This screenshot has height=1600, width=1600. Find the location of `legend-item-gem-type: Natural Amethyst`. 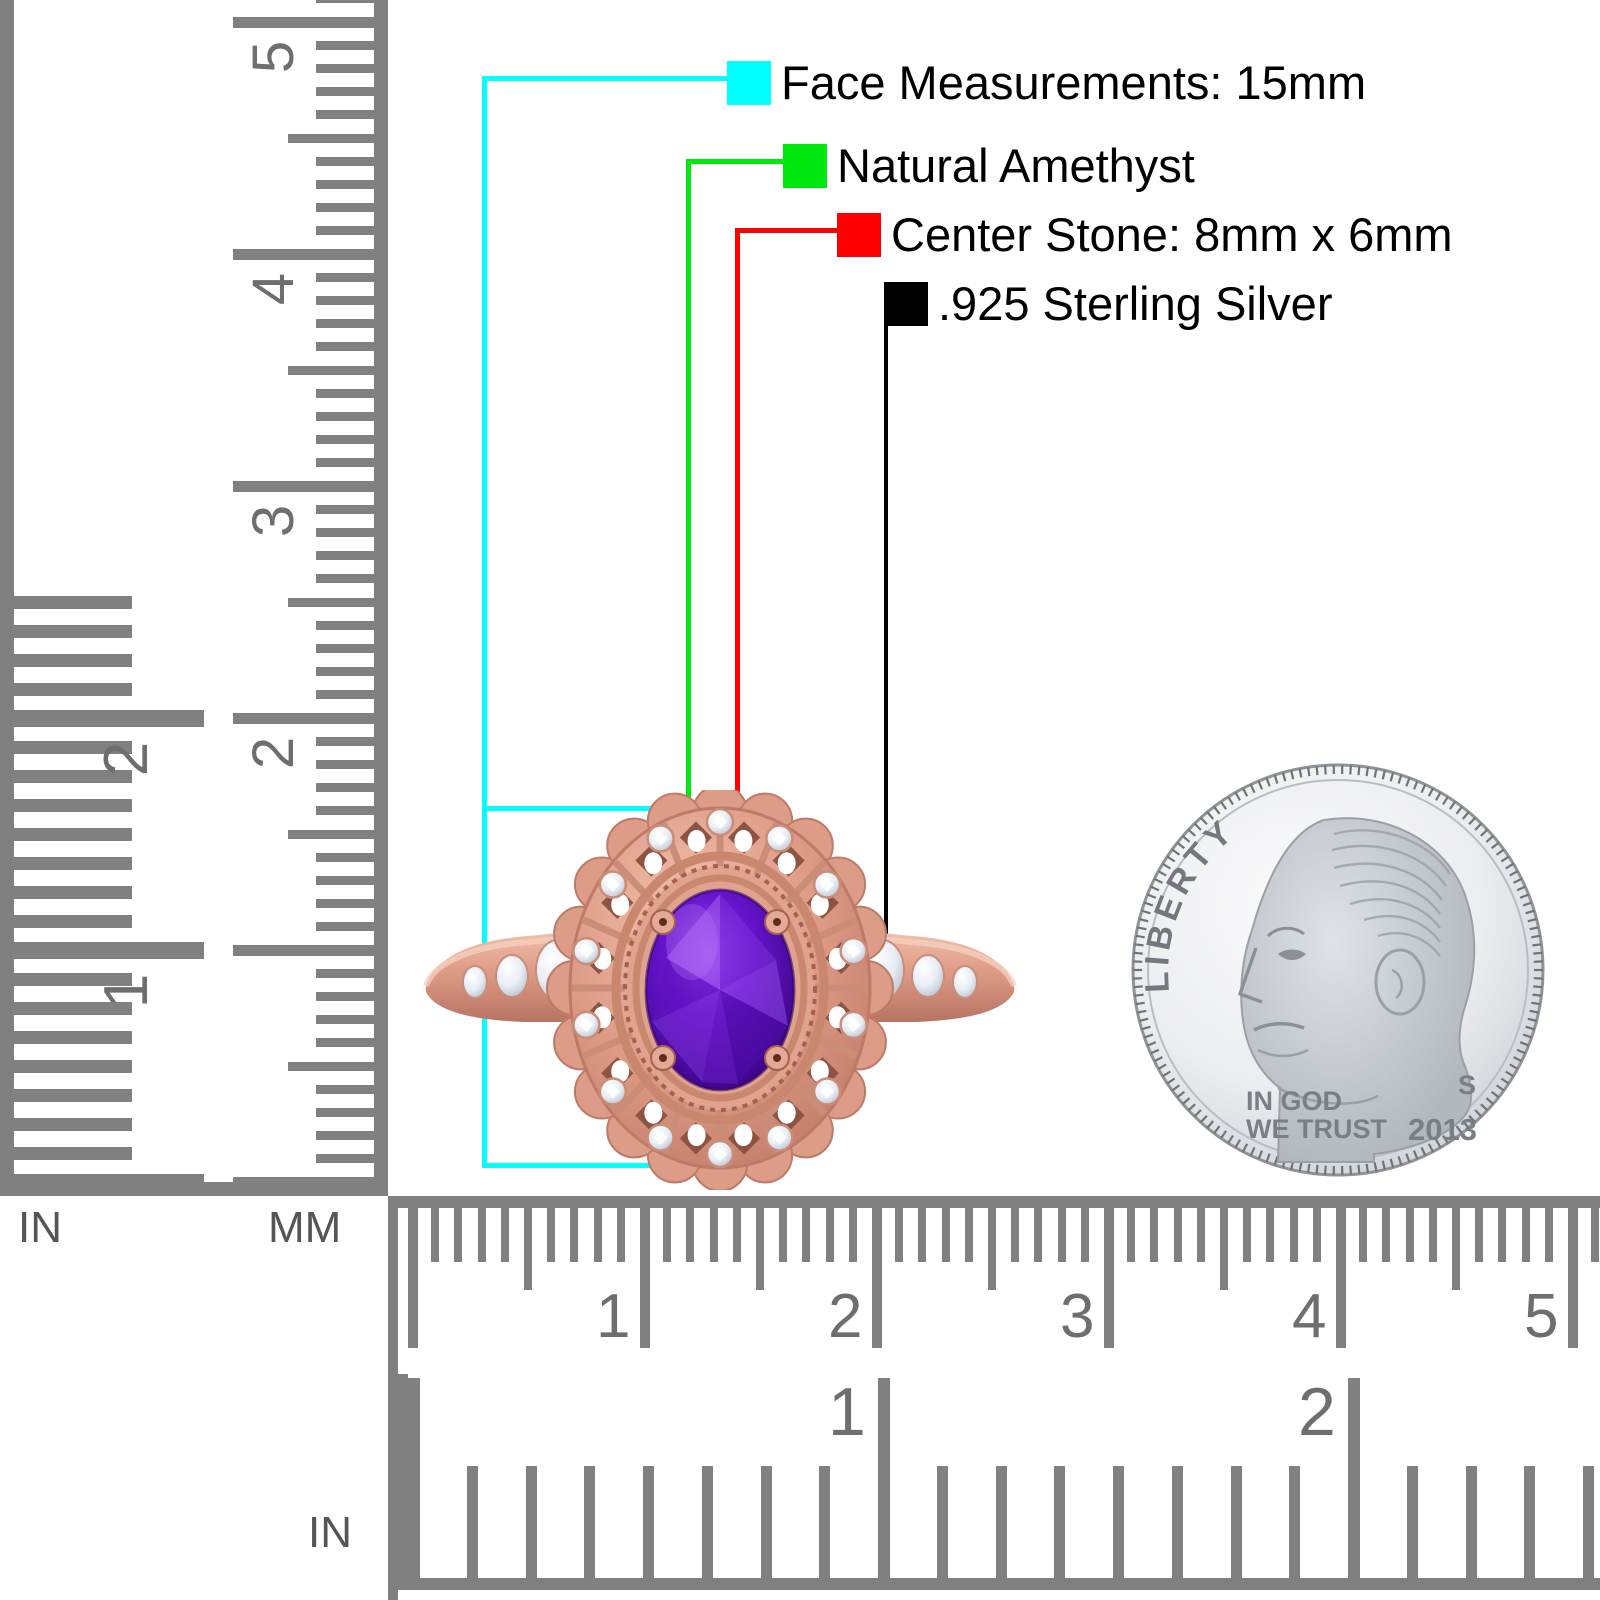

legend-item-gem-type: Natural Amethyst is located at coordinates (989, 165).